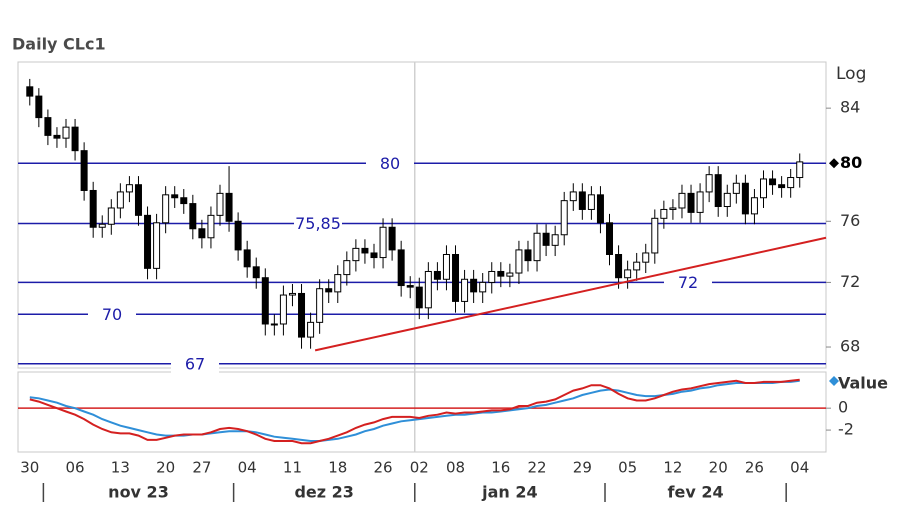 The height and width of the screenshot is (506, 900). What do you see at coordinates (688, 282) in the screenshot?
I see `level-label: 72` at bounding box center [688, 282].